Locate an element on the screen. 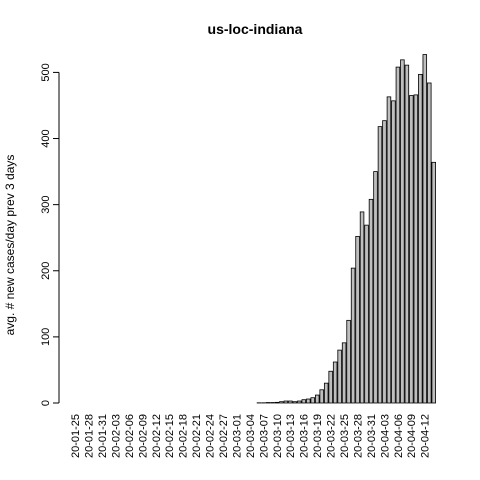  x-tick-label-20-02-27: 20-02-27 is located at coordinates (224, 436).